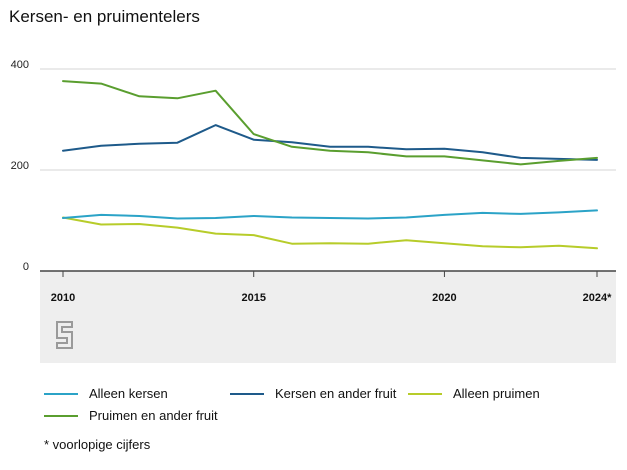 The width and height of the screenshot is (627, 470). Describe the element at coordinates (330, 214) in the screenshot. I see `series-line-alleen-kersen` at that location.